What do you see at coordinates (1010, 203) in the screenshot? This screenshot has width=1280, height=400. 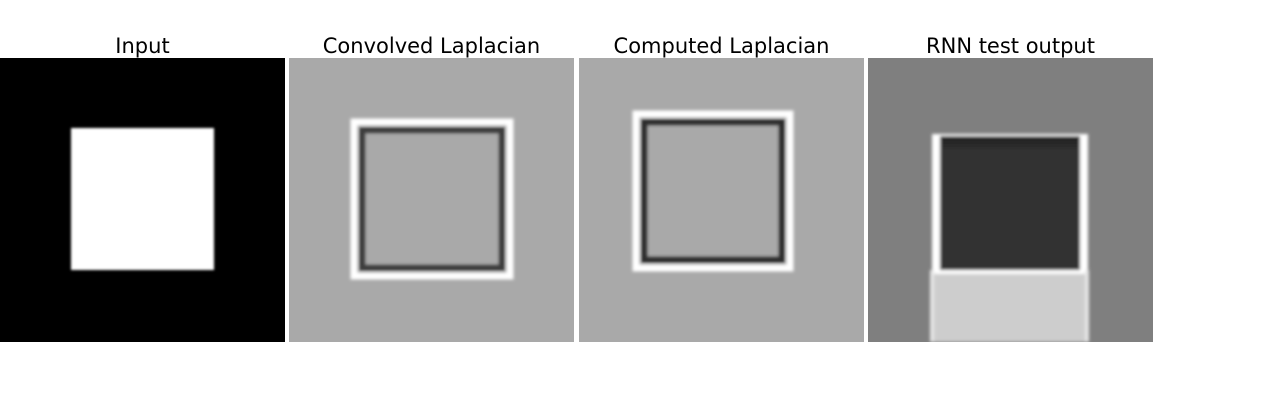 I see `rnn-dark-square` at bounding box center [1010, 203].